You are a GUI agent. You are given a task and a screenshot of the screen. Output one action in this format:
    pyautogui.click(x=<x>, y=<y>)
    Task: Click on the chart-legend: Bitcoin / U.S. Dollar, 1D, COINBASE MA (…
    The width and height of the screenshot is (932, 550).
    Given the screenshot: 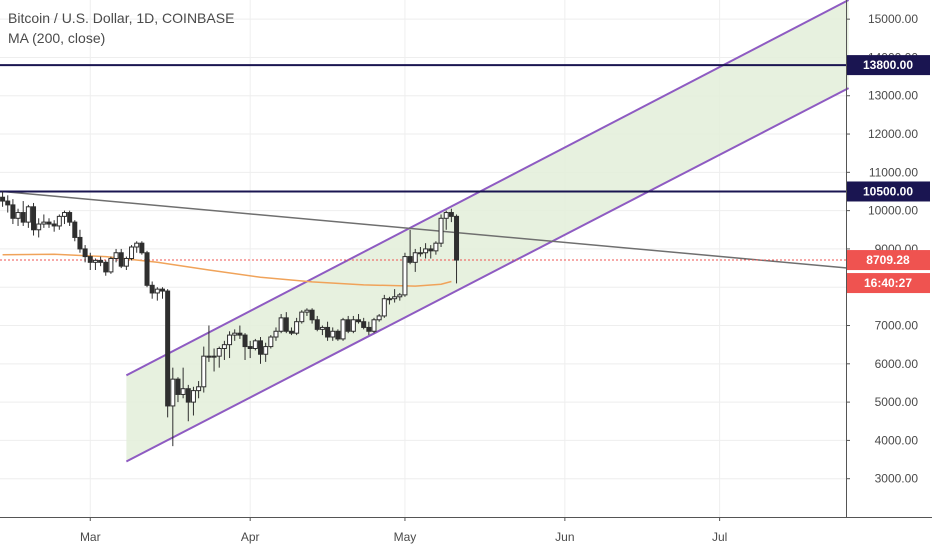 What is the action you would take?
    pyautogui.click(x=121, y=28)
    